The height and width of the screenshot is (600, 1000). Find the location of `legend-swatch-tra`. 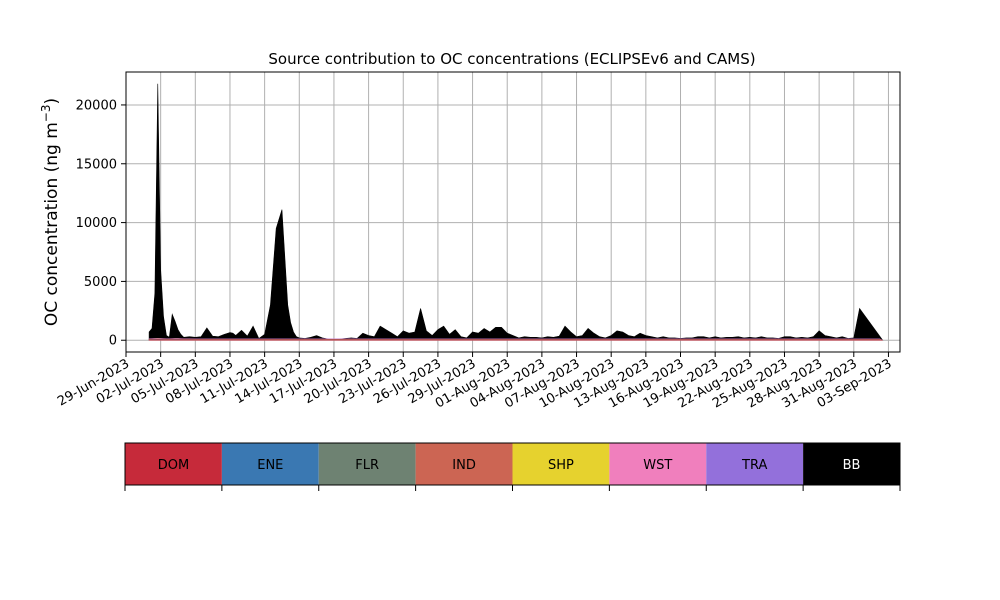

legend-swatch-tra is located at coordinates (755, 464).